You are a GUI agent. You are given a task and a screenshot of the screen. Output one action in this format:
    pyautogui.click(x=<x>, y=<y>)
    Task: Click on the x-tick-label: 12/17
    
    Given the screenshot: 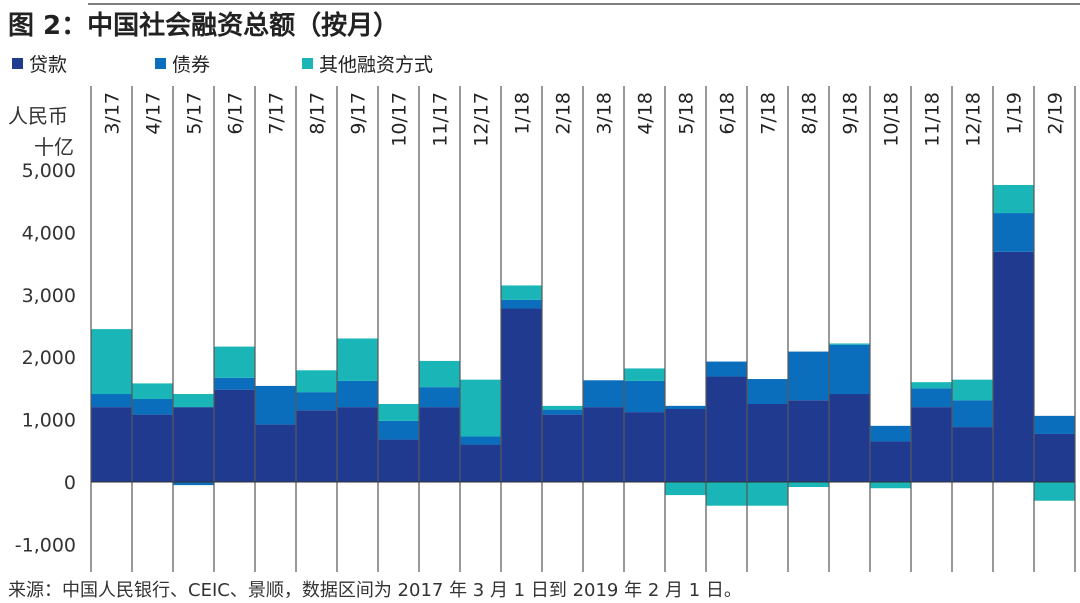 What is the action you would take?
    pyautogui.click(x=482, y=119)
    